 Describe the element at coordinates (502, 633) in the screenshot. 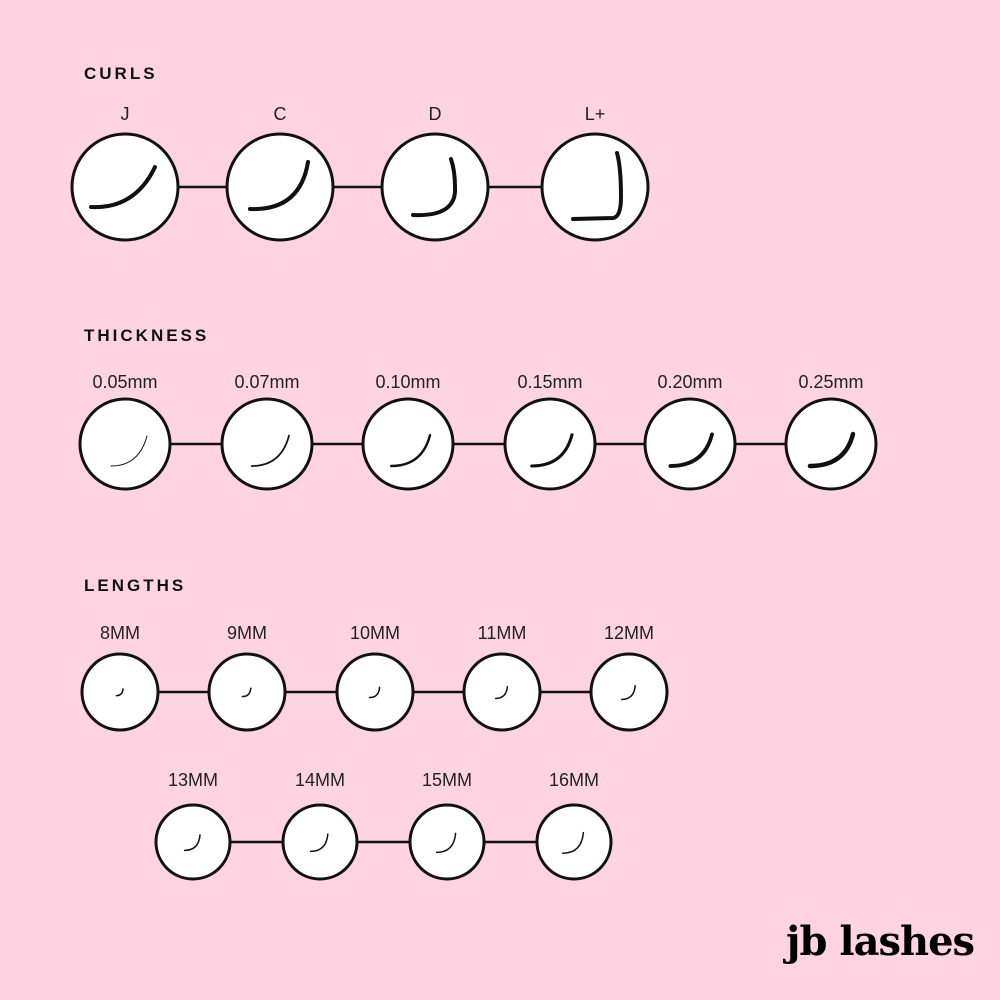

I see `item-label: 11MM` at that location.